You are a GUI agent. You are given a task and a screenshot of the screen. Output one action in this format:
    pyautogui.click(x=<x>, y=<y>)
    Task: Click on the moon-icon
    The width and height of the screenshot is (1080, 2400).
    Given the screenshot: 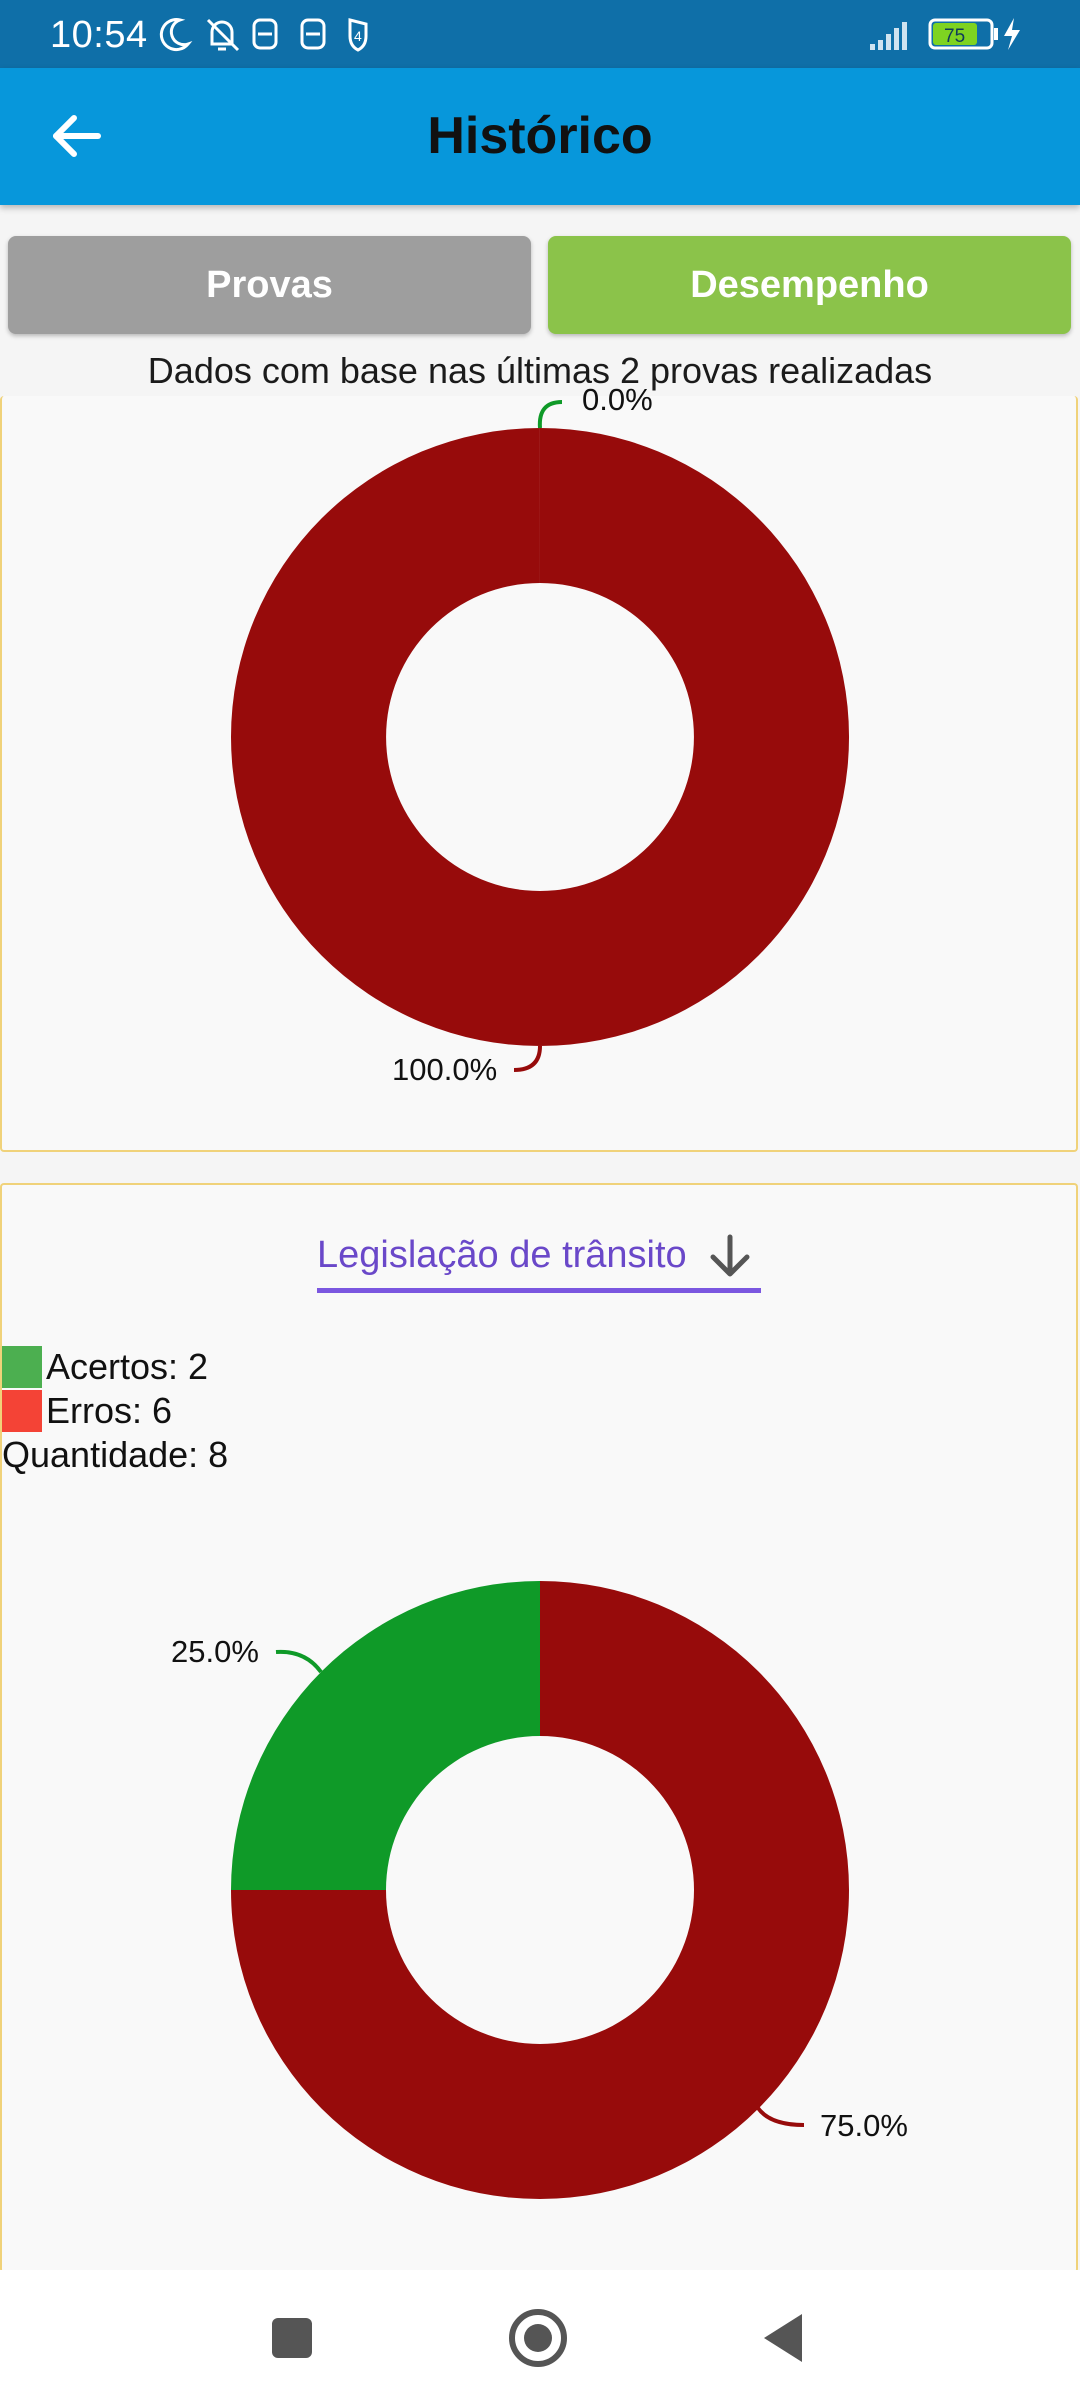 What is the action you would take?
    pyautogui.click(x=176, y=35)
    